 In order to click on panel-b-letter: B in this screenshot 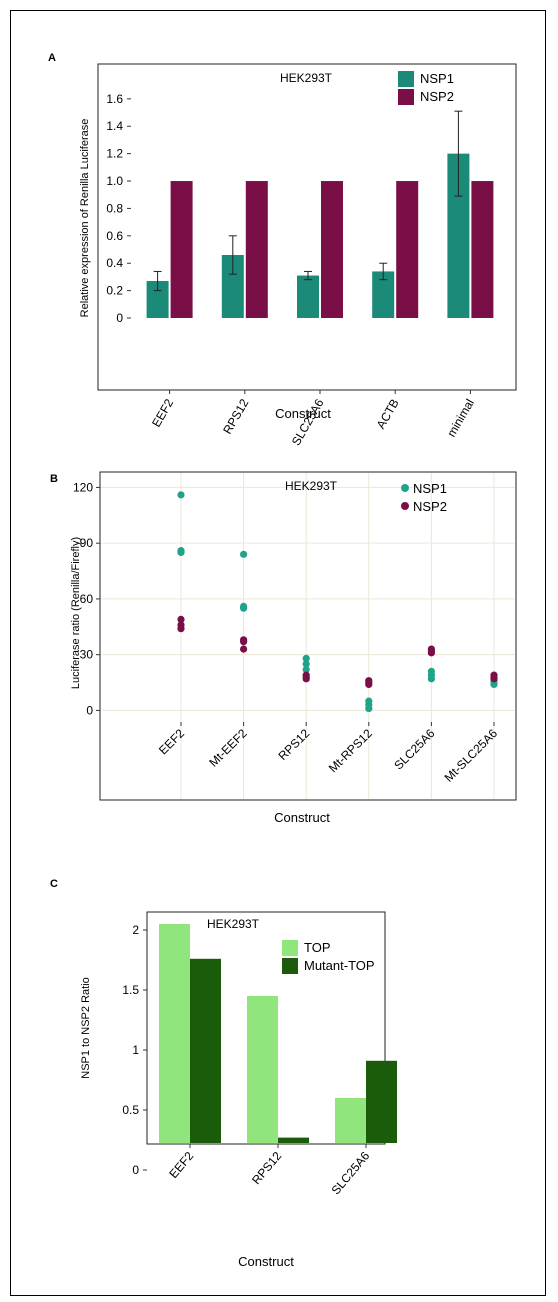, I will do `click(54, 479)`.